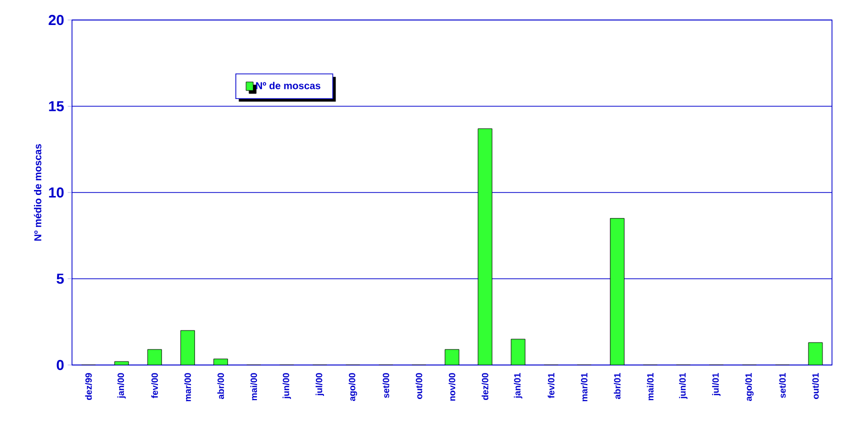 The width and height of the screenshot is (844, 425). I want to click on x-tick-label: mar/00, so click(187, 387).